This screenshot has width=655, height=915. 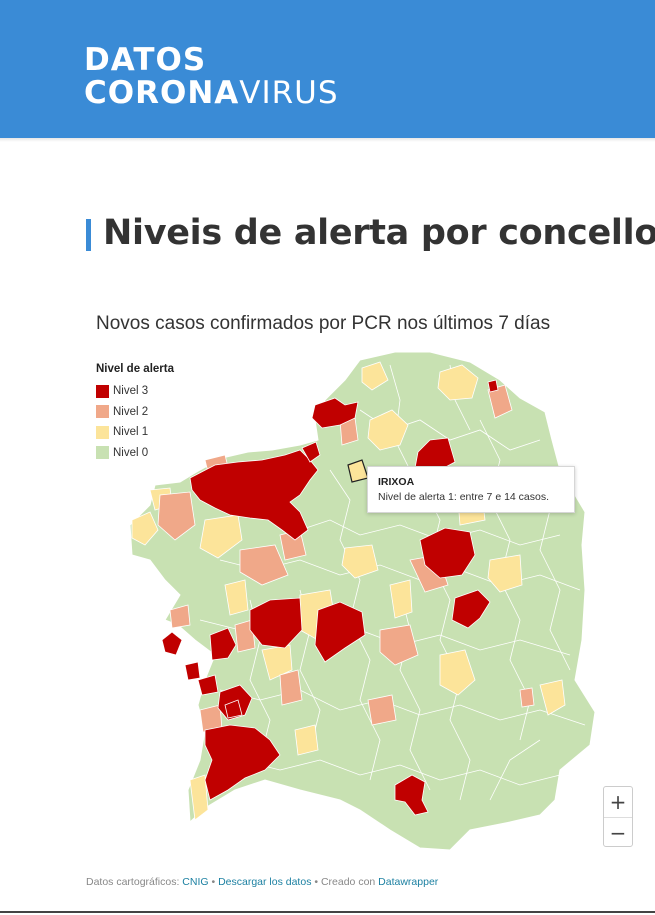 What do you see at coordinates (145, 60) in the screenshot?
I see `logo-line-1: DATOS` at bounding box center [145, 60].